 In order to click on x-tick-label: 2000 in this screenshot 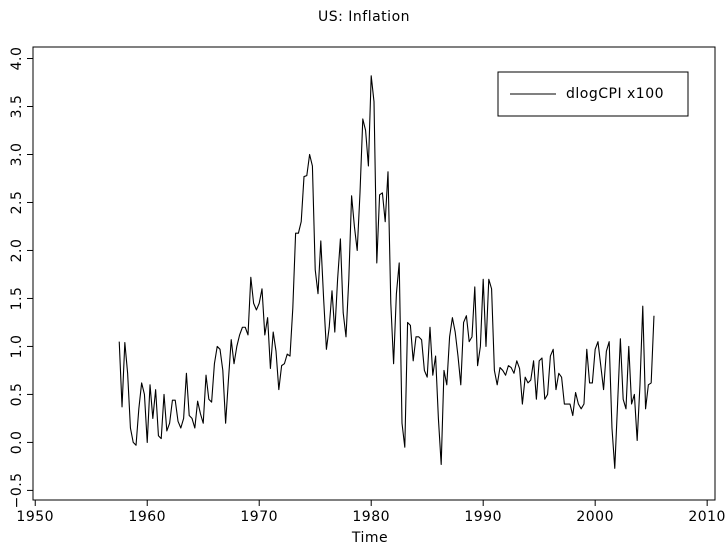, I will do `click(595, 517)`.